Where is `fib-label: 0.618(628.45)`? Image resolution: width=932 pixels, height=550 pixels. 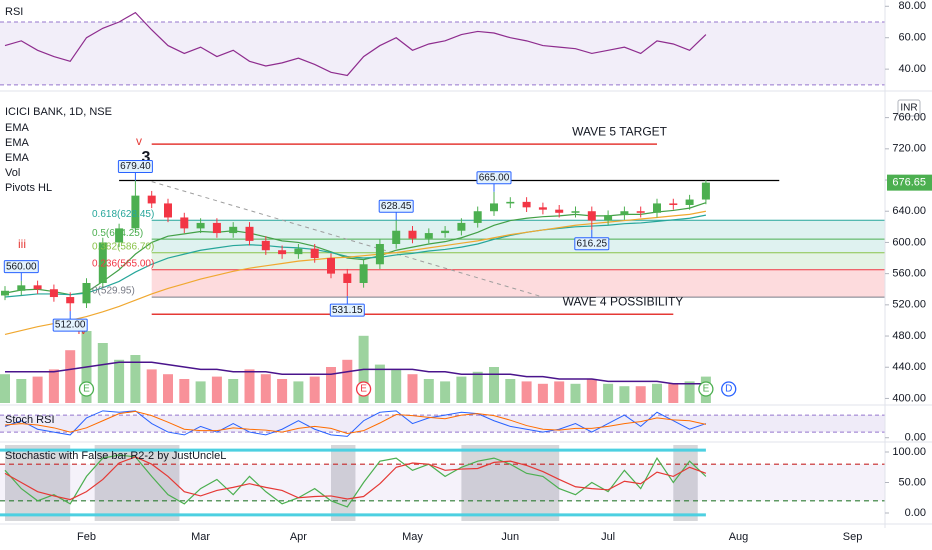
fib-label: 0.618(628.45) is located at coordinates (123, 214).